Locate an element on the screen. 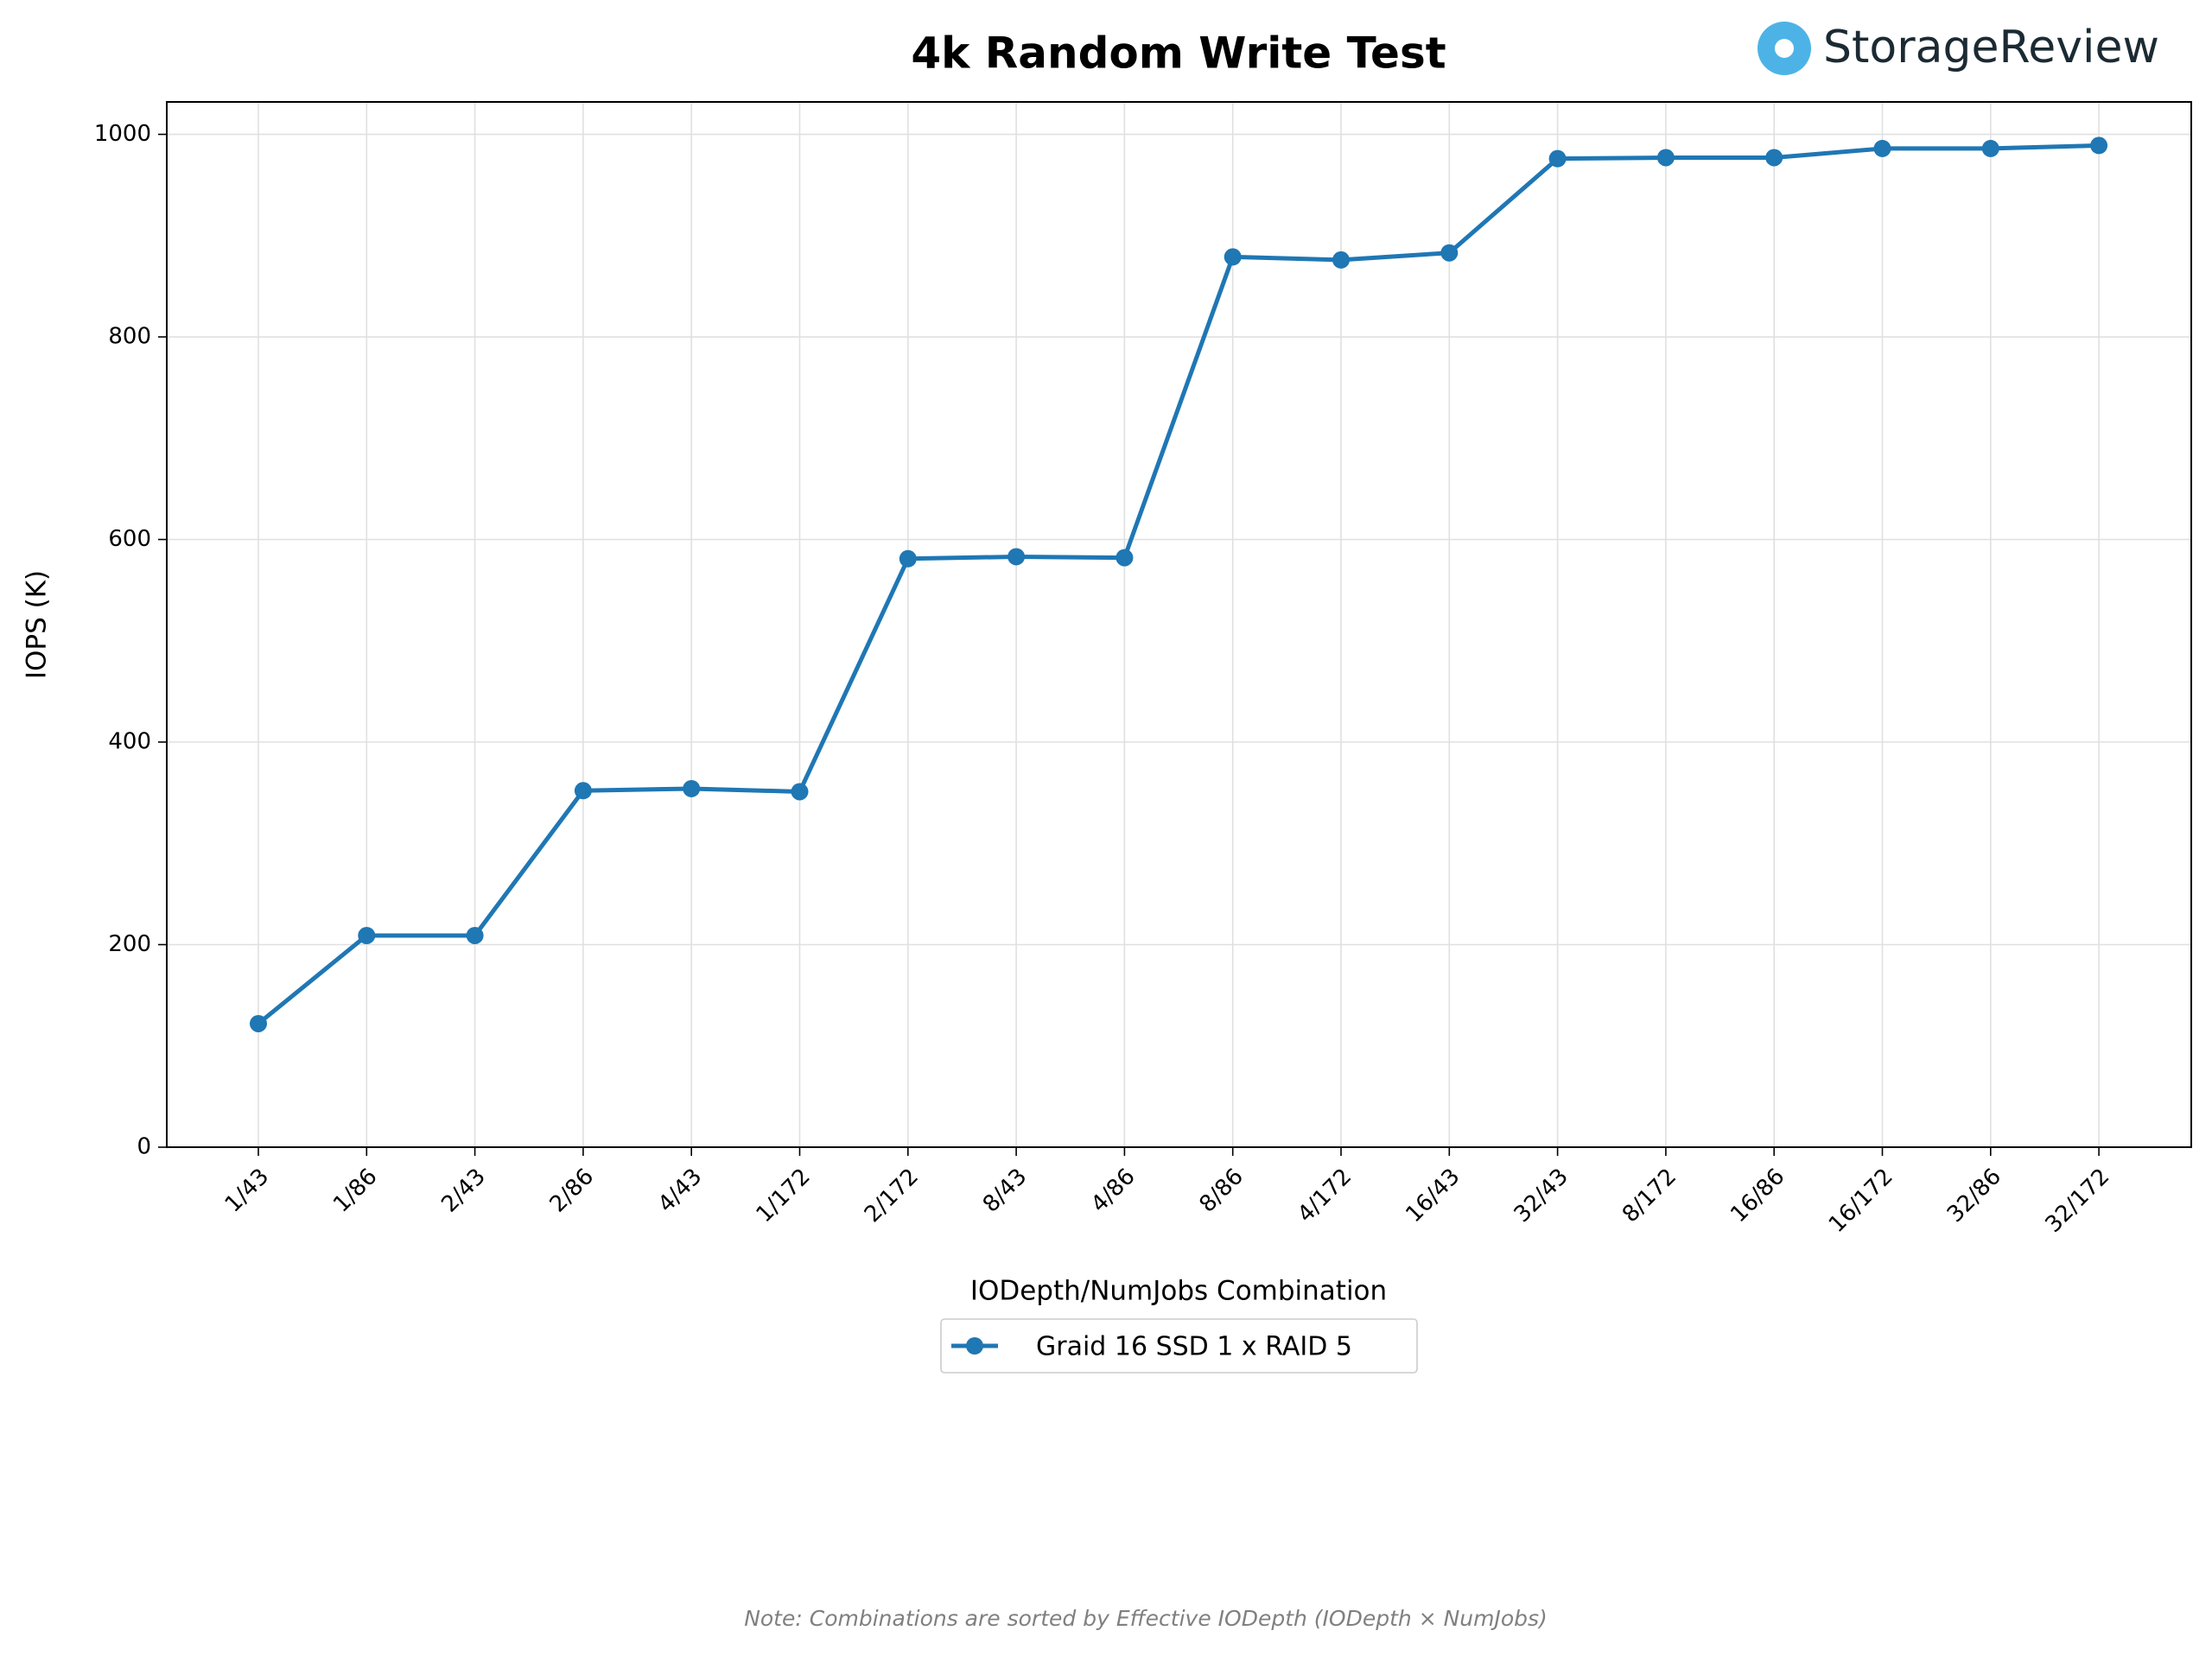  legend-box is located at coordinates (1179, 1346).